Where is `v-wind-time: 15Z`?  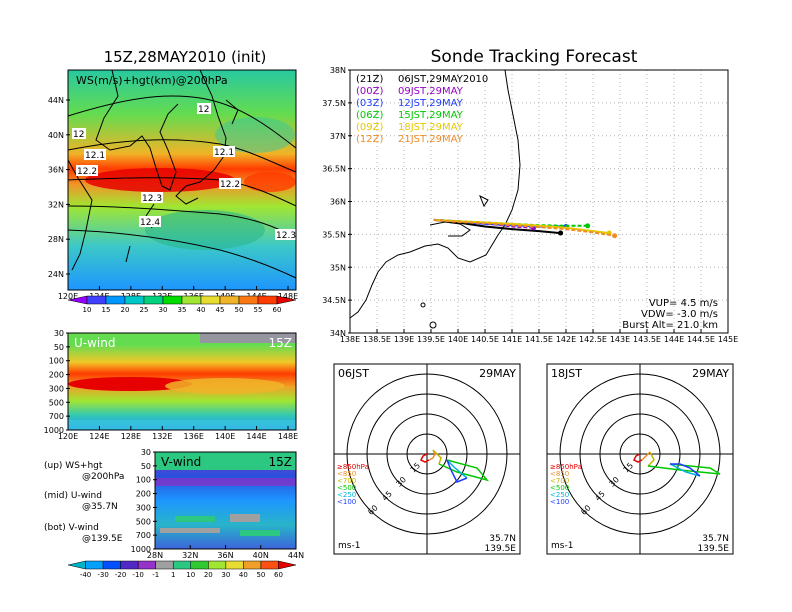 v-wind-time: 15Z is located at coordinates (281, 462).